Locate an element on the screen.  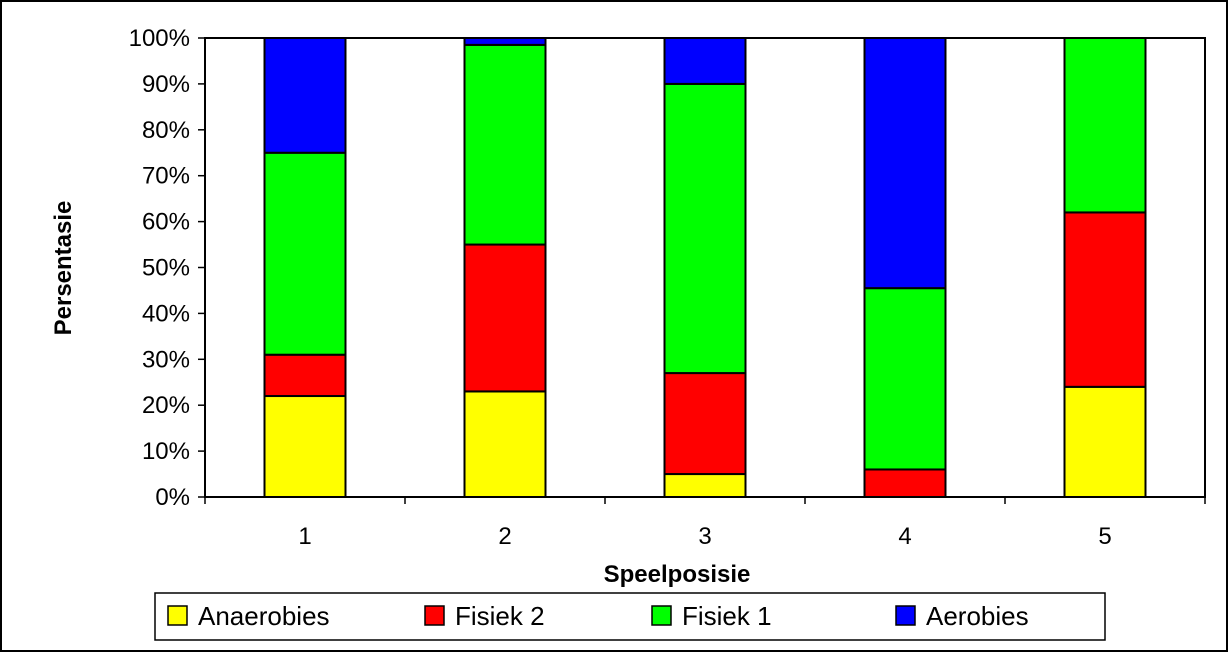
legend: Anaerobies Fisiek 2 Fisiek 1 Aerobies is located at coordinates (630, 616).